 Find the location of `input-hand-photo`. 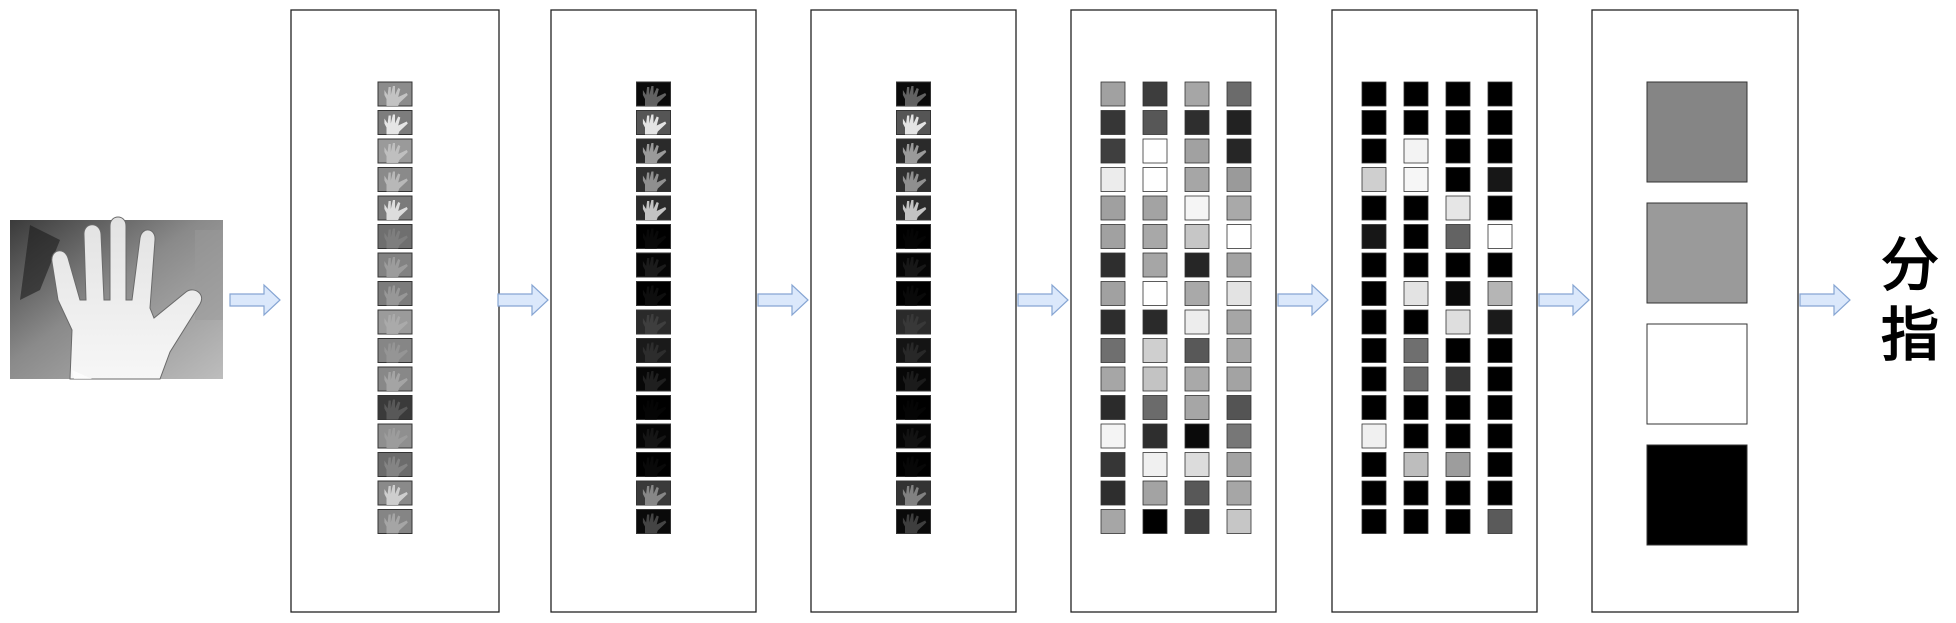

input-hand-photo is located at coordinates (116, 298).